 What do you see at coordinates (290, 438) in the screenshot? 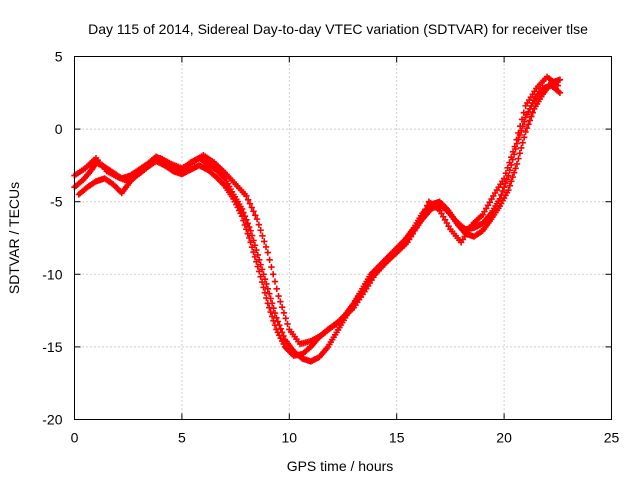
I see `x-tick-label: 10` at bounding box center [290, 438].